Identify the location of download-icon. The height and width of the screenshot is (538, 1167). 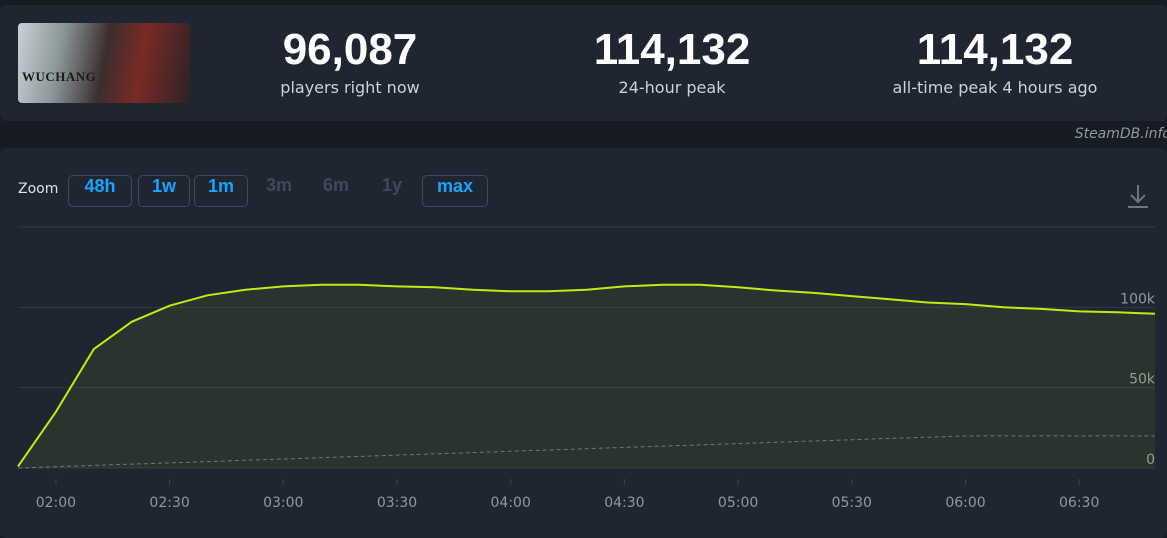
(1138, 196).